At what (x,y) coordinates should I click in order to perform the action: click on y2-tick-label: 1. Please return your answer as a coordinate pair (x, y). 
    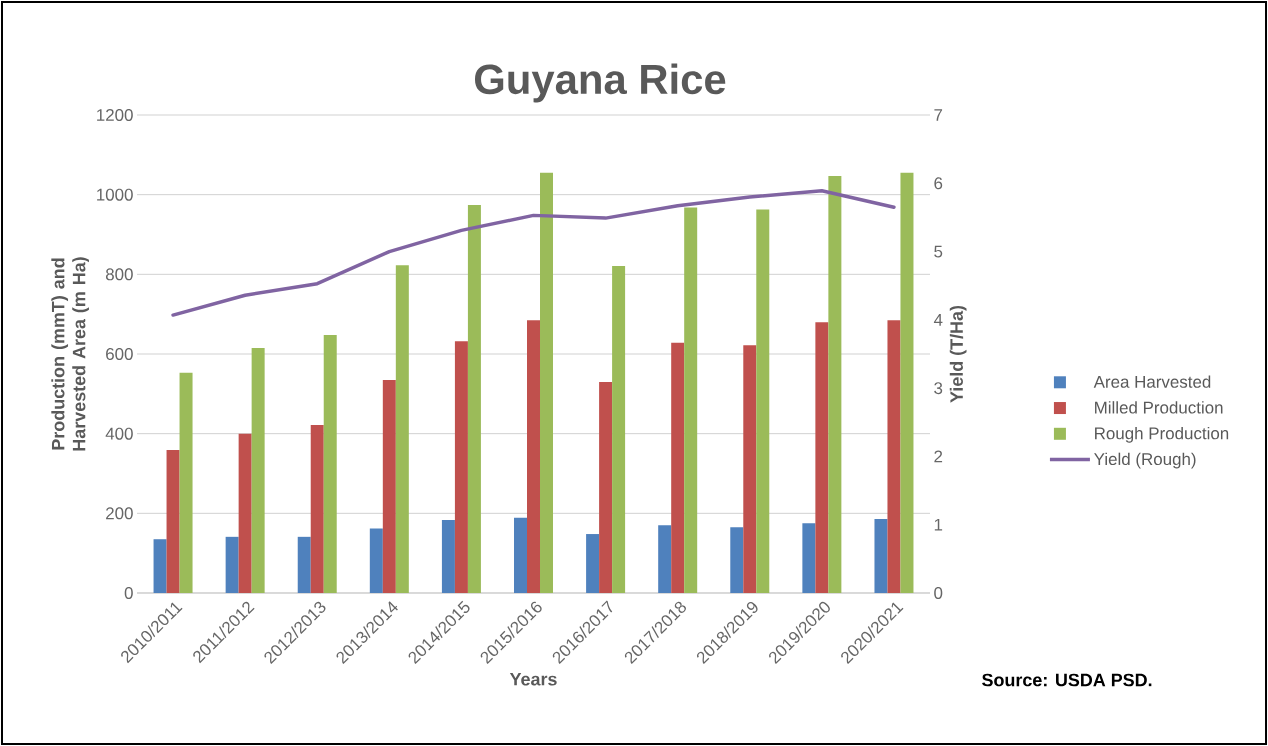
    Looking at the image, I should click on (938, 524).